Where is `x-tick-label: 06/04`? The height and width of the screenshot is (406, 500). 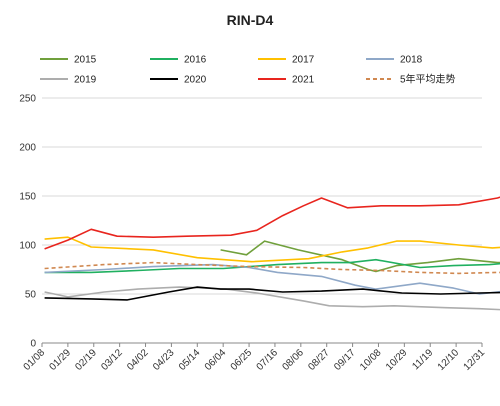
x-tick-label: 06/04 is located at coordinates (216, 360).